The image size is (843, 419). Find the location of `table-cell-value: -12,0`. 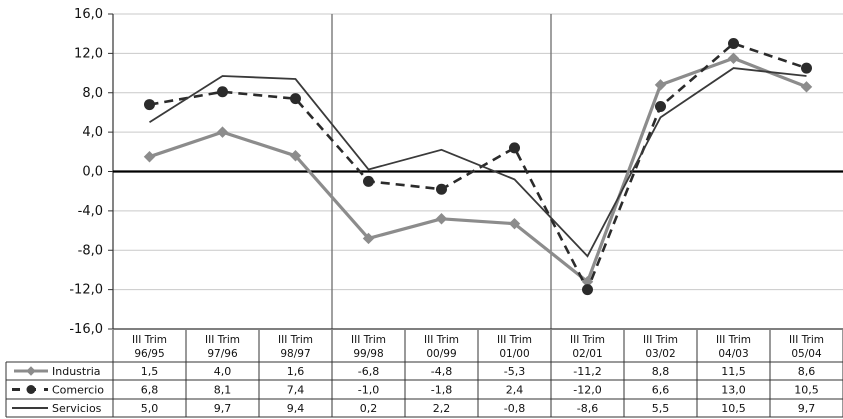

table-cell-value: -12,0 is located at coordinates (587, 390).